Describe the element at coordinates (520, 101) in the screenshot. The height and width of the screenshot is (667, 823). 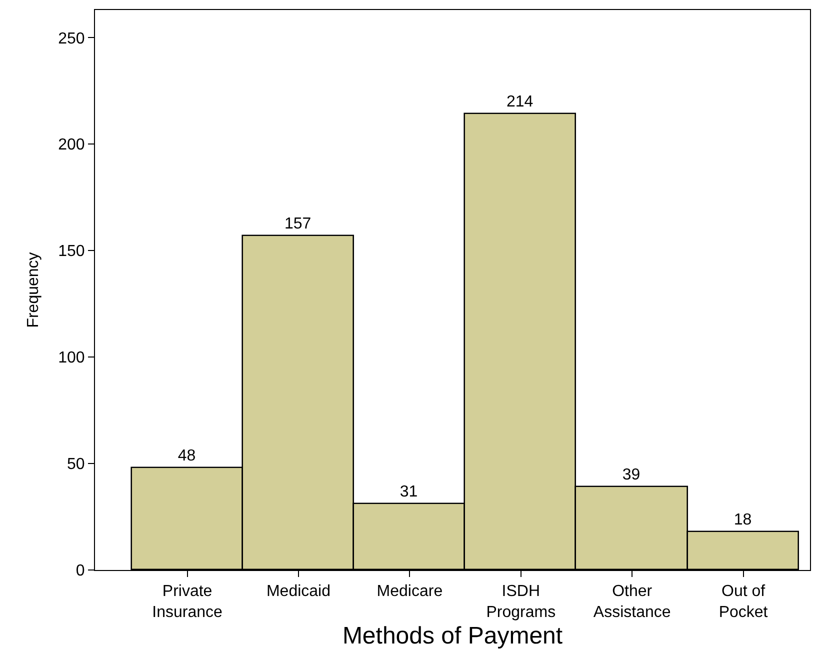
I see `data-label: 214` at that location.